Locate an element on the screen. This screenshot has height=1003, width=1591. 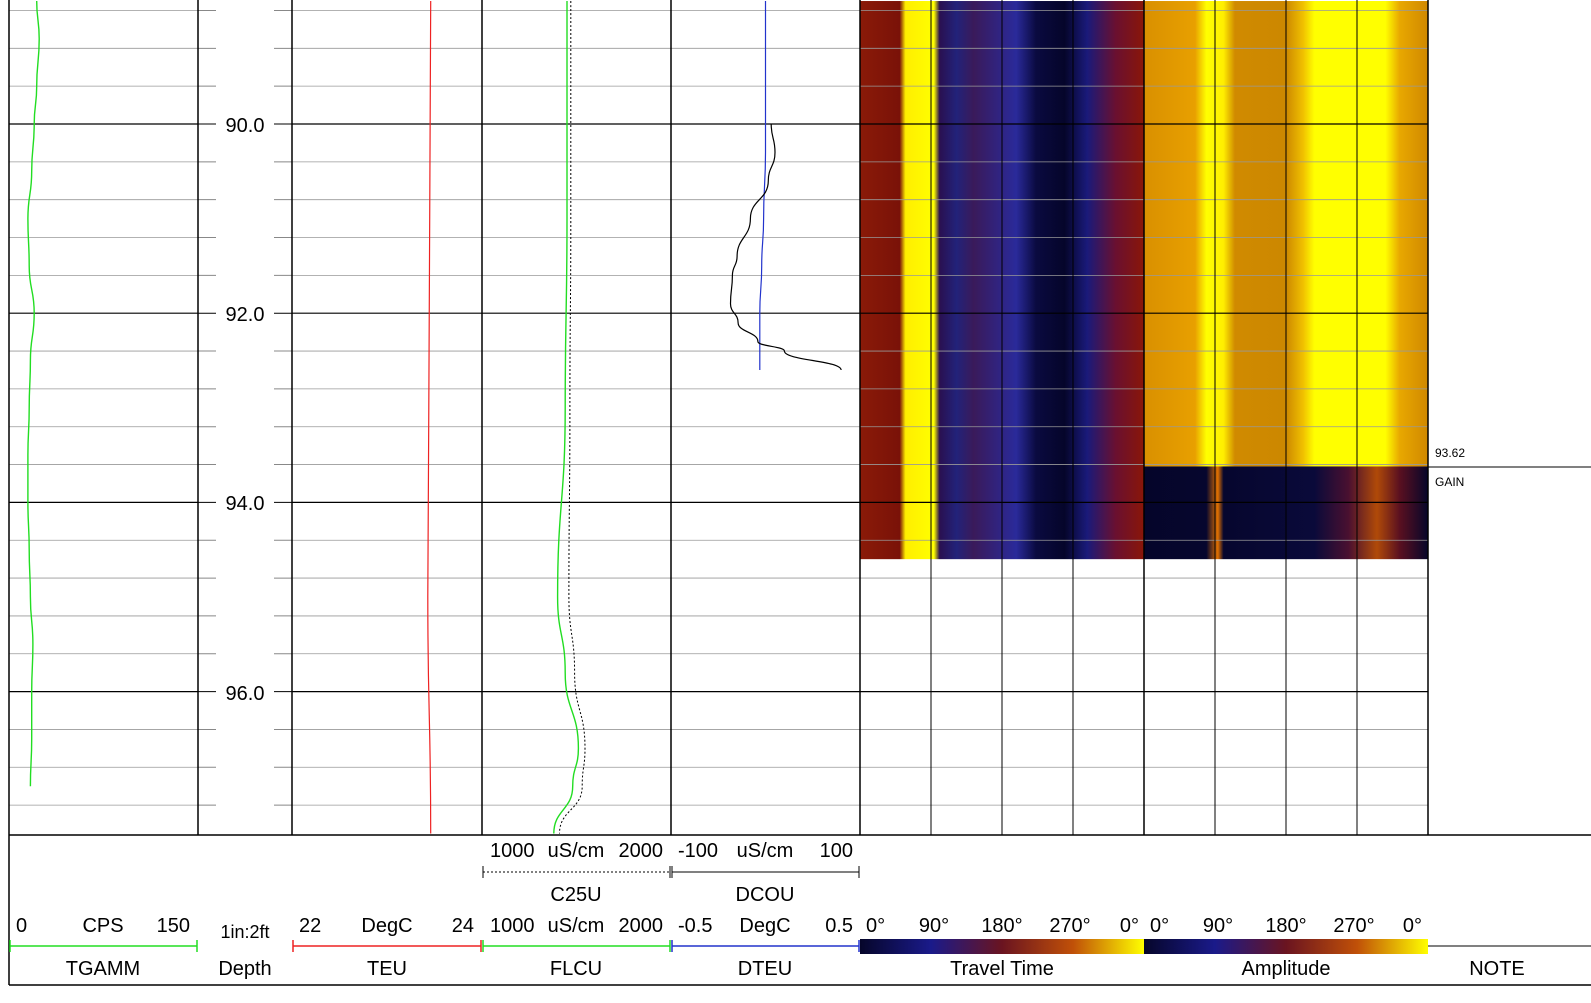
note-depth-label: 93.62 is located at coordinates (1450, 453).